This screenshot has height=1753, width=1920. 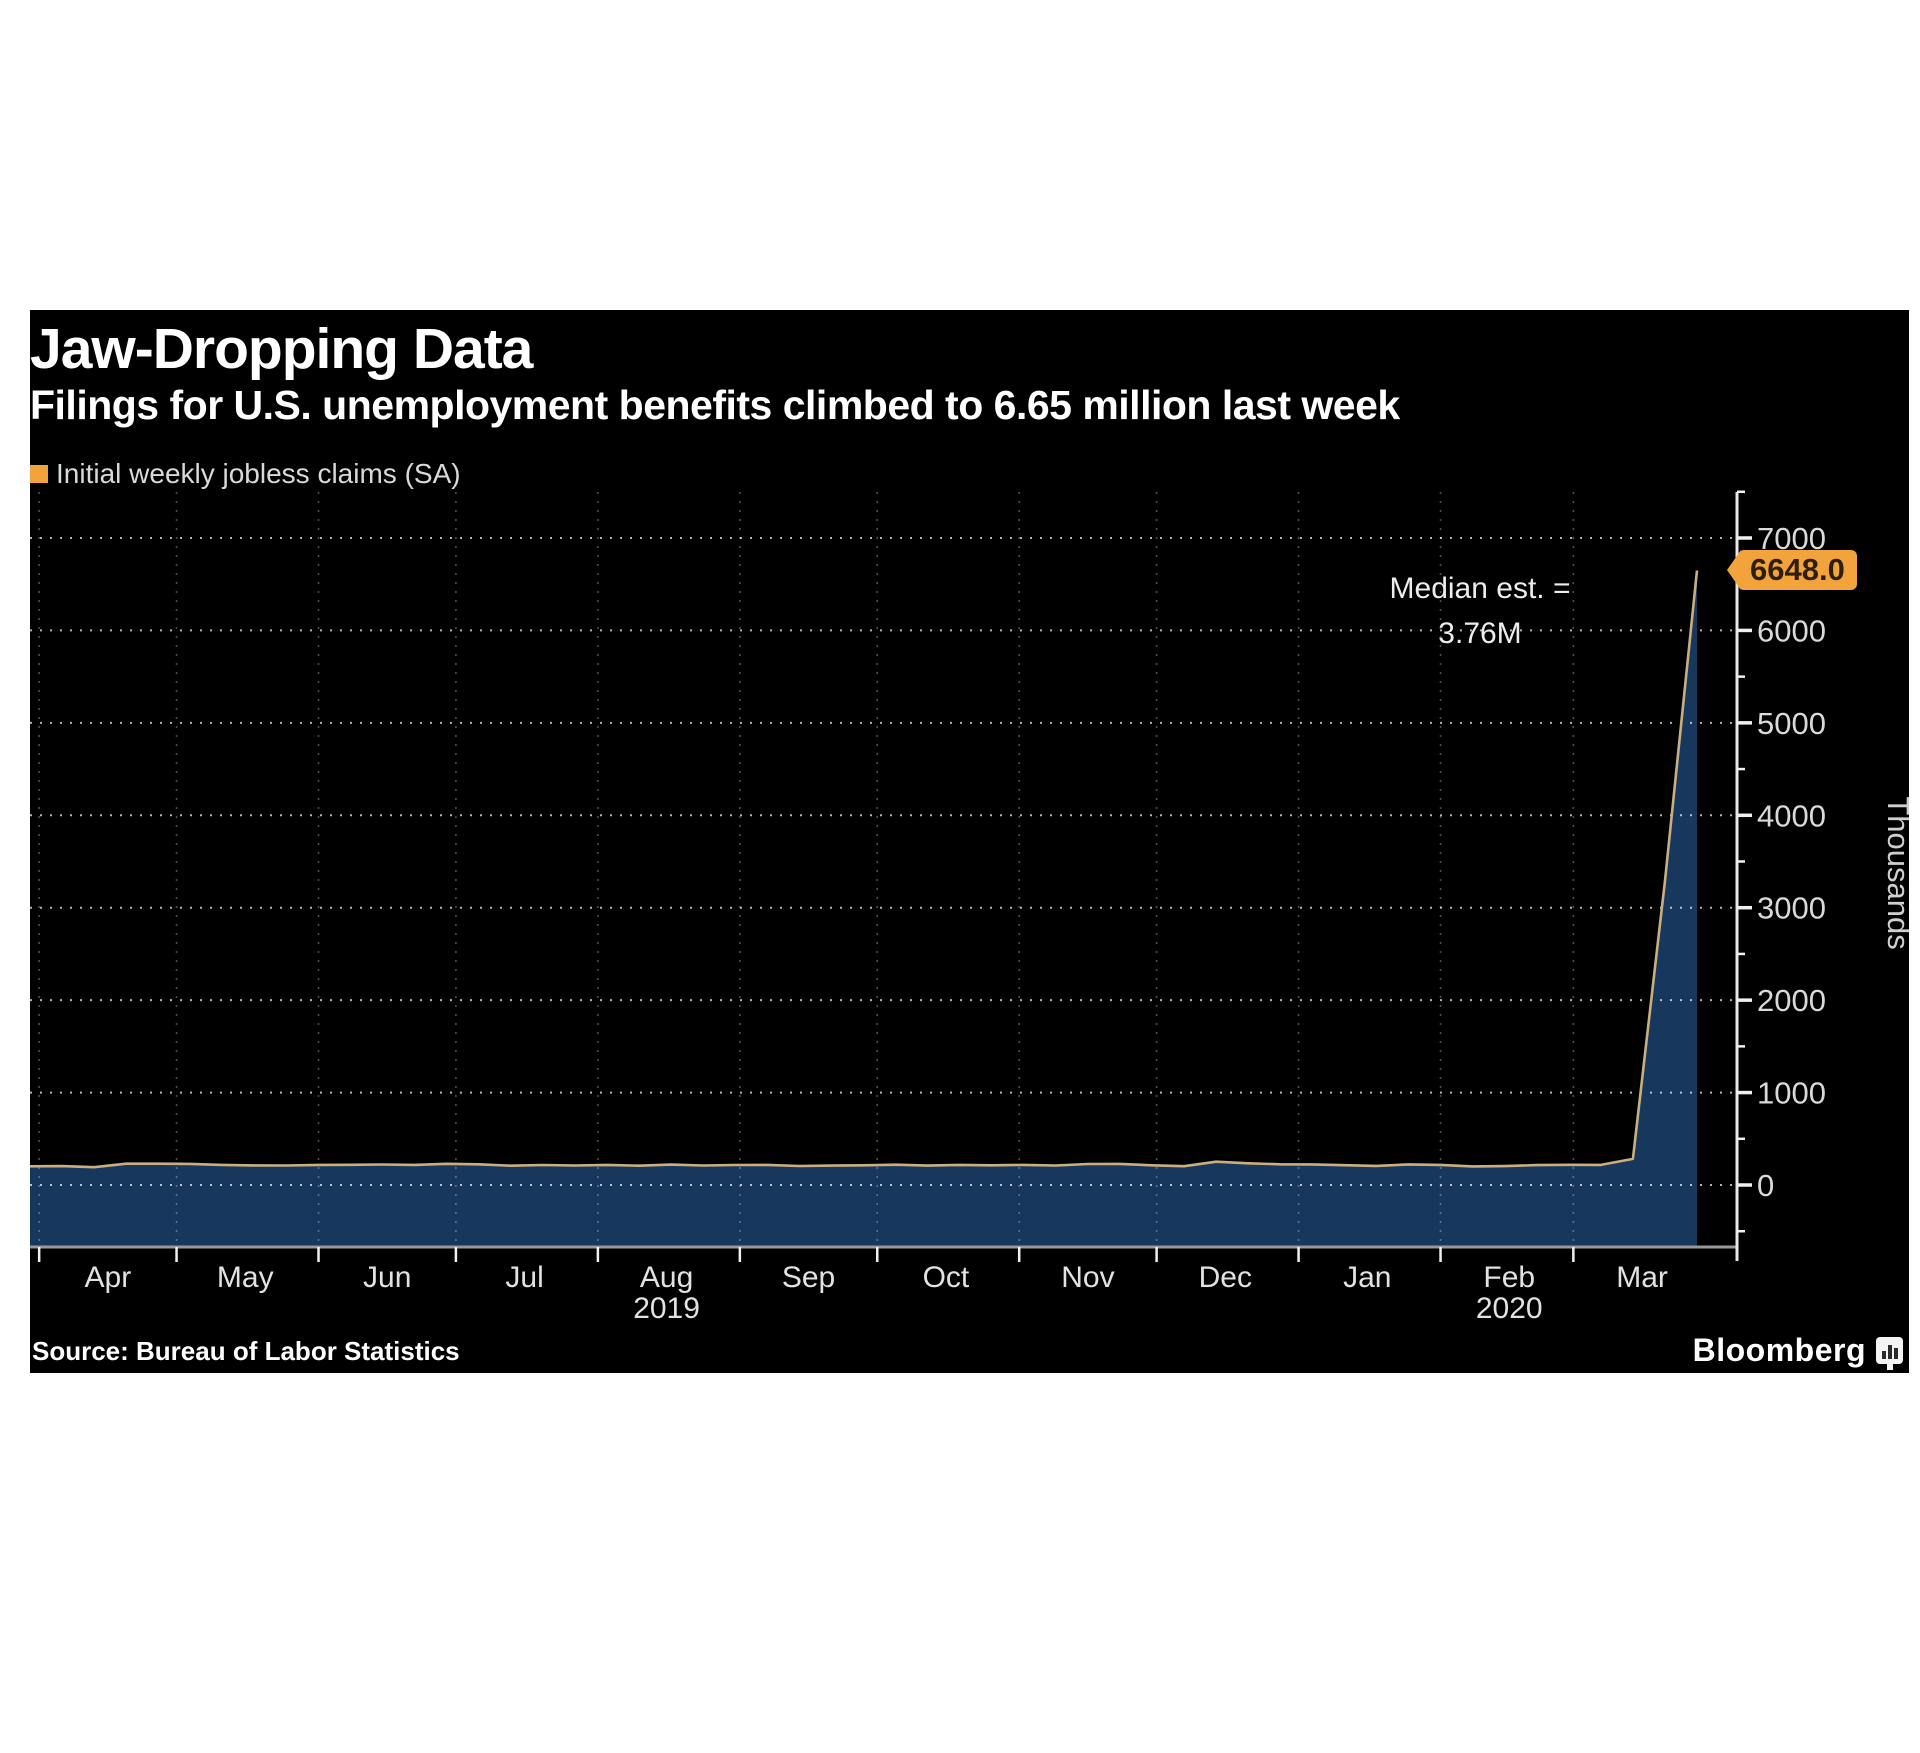 I want to click on median-estimate-line2: 3.76M, so click(x=1480, y=633).